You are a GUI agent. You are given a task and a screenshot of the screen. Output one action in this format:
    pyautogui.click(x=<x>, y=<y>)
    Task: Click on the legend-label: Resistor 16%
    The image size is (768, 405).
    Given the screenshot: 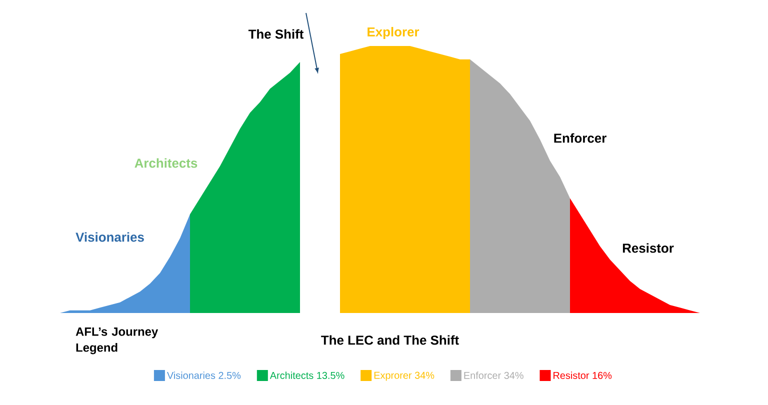 What is the action you would take?
    pyautogui.click(x=583, y=375)
    